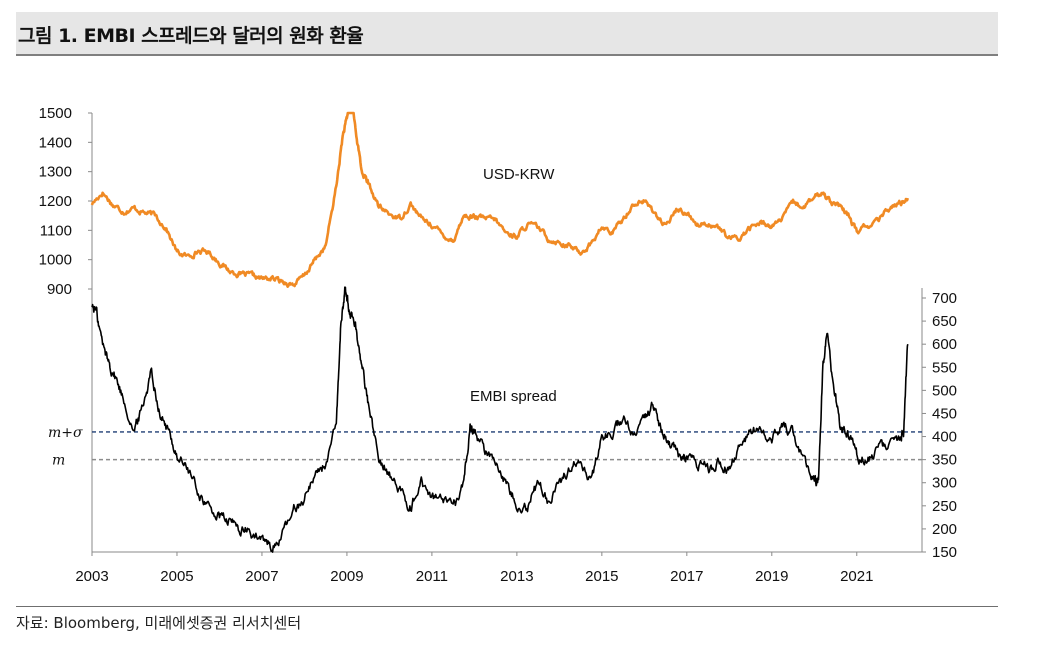 This screenshot has width=1045, height=649. What do you see at coordinates (191, 36) in the screenshot?
I see `page-title: 그림 1. EMBI 스프레드와 달러의 원화 환율` at bounding box center [191, 36].